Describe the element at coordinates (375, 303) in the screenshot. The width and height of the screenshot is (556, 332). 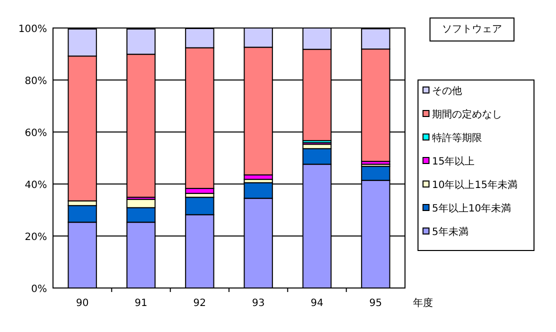
I see `x-tick-label: 95` at that location.